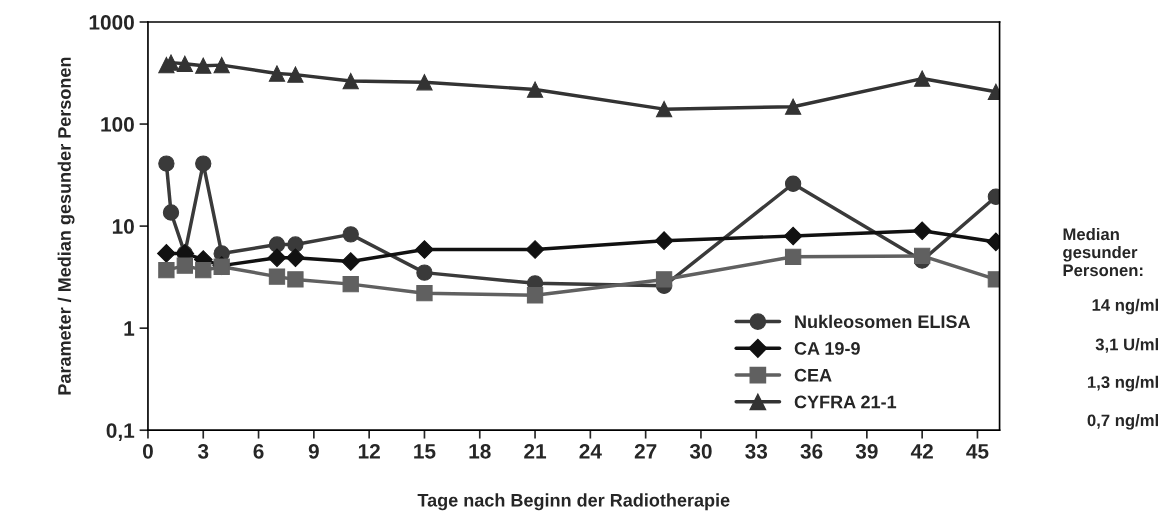  I want to click on x-tick-label: 42, so click(921, 451).